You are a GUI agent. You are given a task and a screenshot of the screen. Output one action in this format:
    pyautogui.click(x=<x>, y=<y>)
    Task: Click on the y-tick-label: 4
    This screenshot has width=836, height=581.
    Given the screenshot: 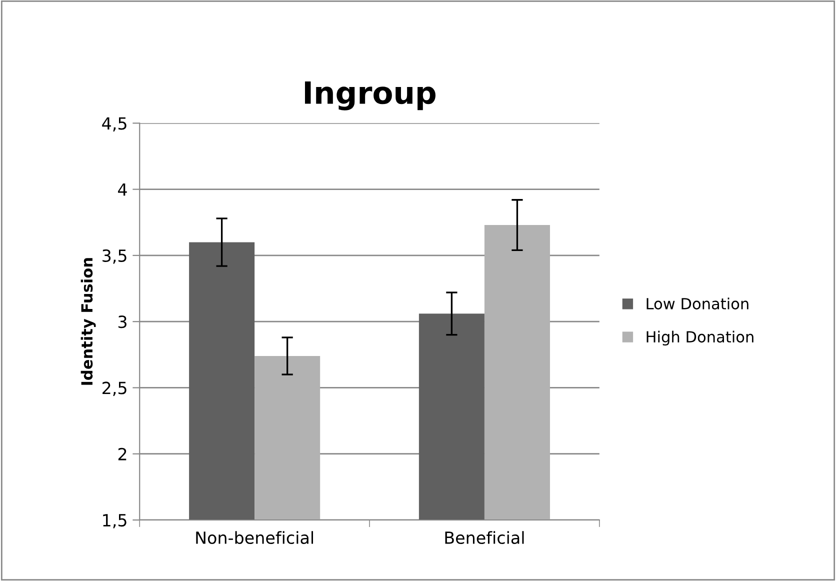 What is the action you would take?
    pyautogui.click(x=122, y=189)
    